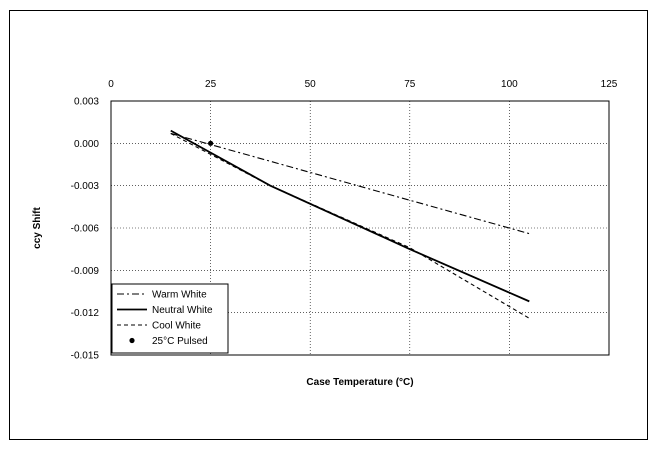 Image resolution: width=657 pixels, height=451 pixels. What do you see at coordinates (85, 186) in the screenshot?
I see `y-tick-label: -0.003` at bounding box center [85, 186].